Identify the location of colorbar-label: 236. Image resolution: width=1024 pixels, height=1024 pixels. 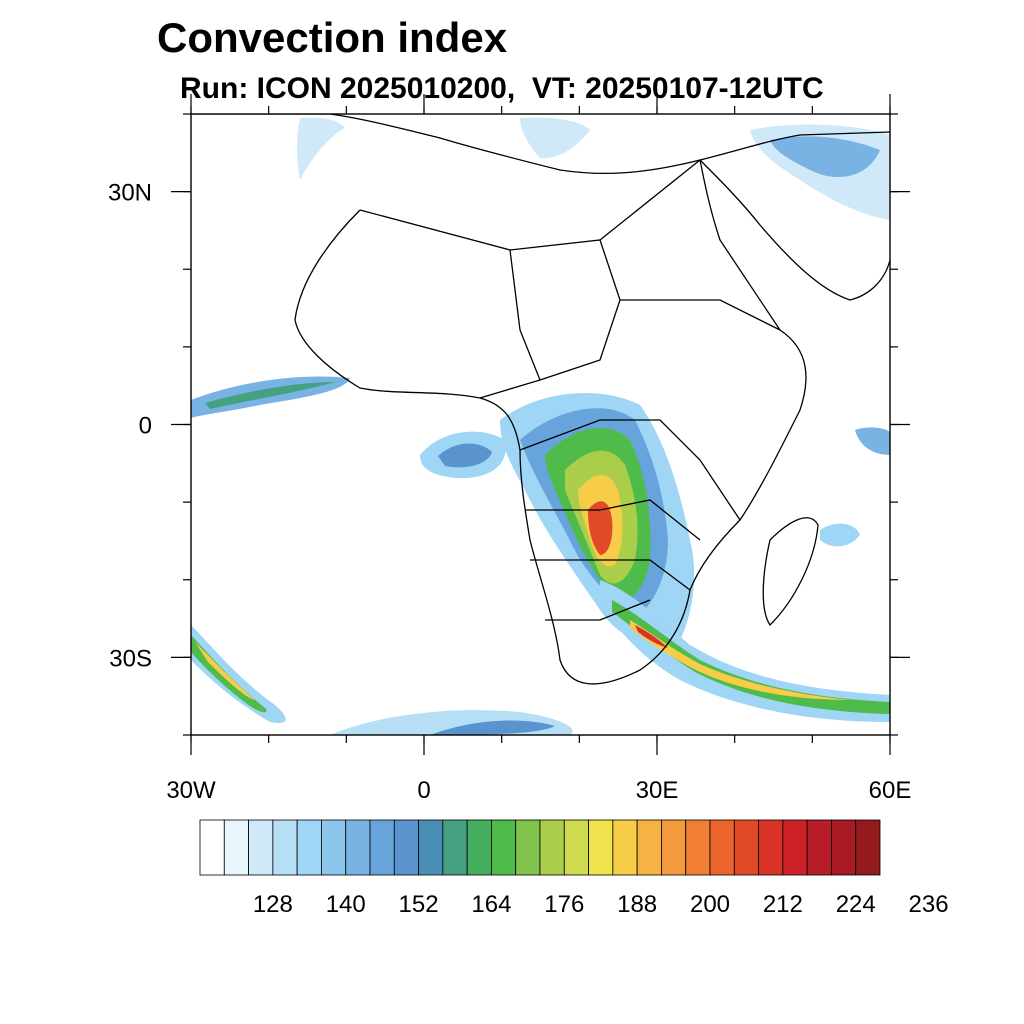
(929, 904).